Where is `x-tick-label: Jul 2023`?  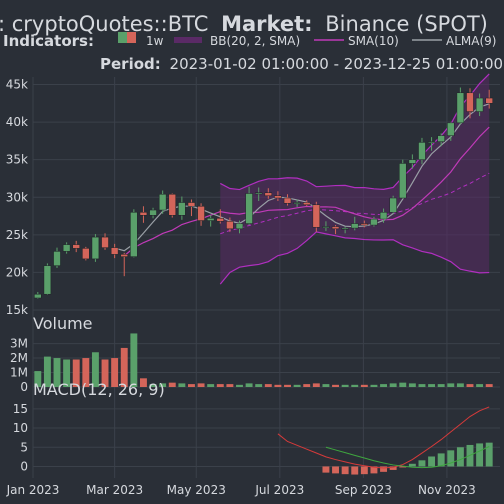 x-tick-label: Jul 2023 is located at coordinates (279, 490).